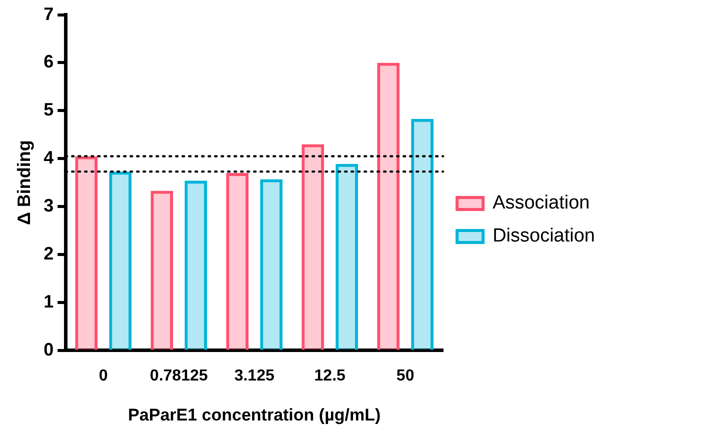 Image resolution: width=725 pixels, height=438 pixels. I want to click on y-tick-label: 6, so click(49, 62).